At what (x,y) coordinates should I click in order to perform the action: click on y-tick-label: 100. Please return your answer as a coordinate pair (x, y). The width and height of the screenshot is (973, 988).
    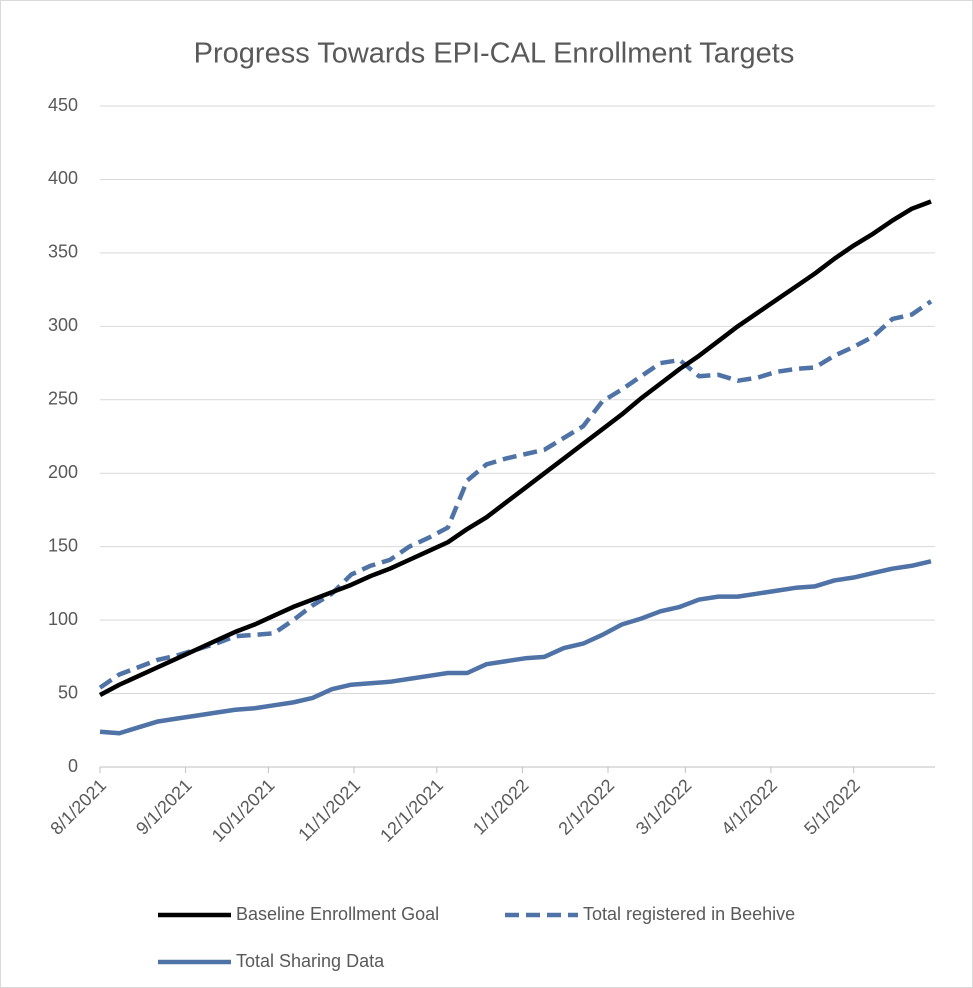
    Looking at the image, I should click on (63, 619).